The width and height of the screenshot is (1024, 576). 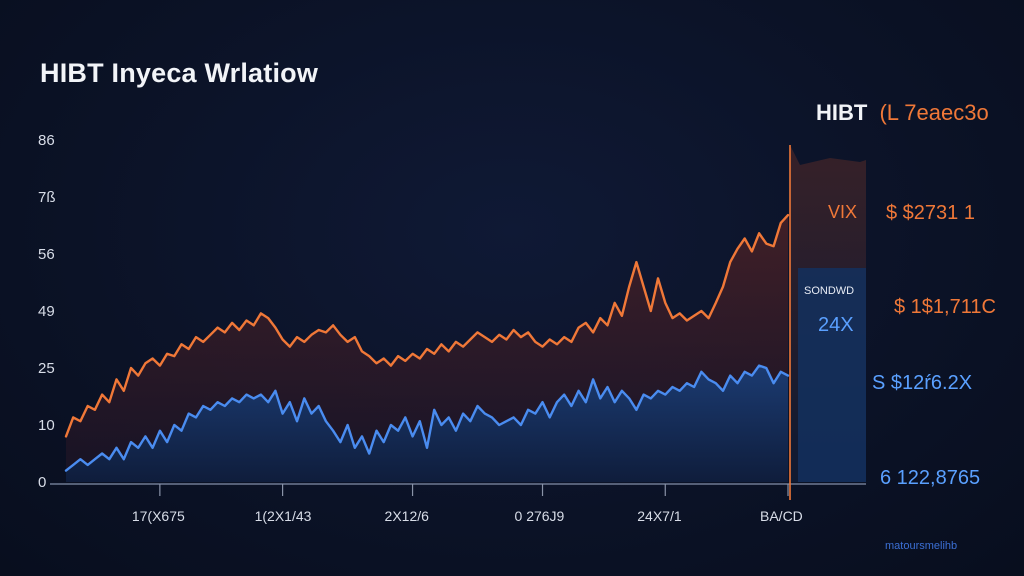 I want to click on x-tick-label: 17(X675, so click(x=158, y=516).